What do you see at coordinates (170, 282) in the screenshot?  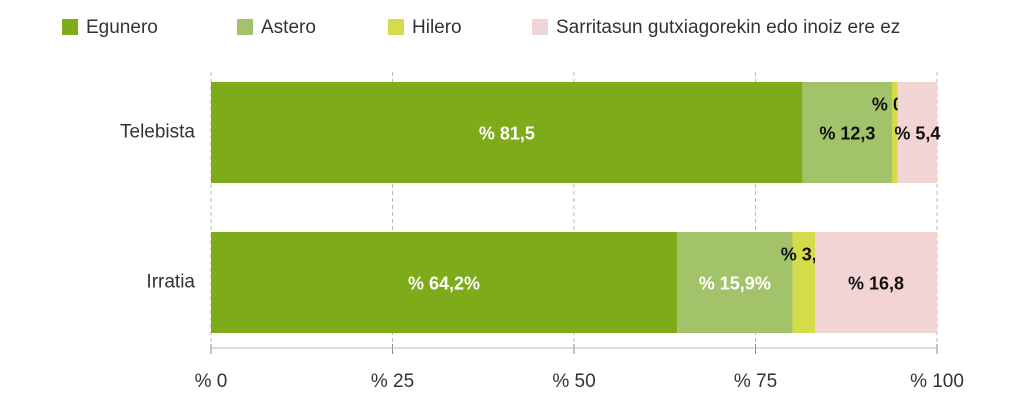 I see `y-tick-label: Irratia` at bounding box center [170, 282].